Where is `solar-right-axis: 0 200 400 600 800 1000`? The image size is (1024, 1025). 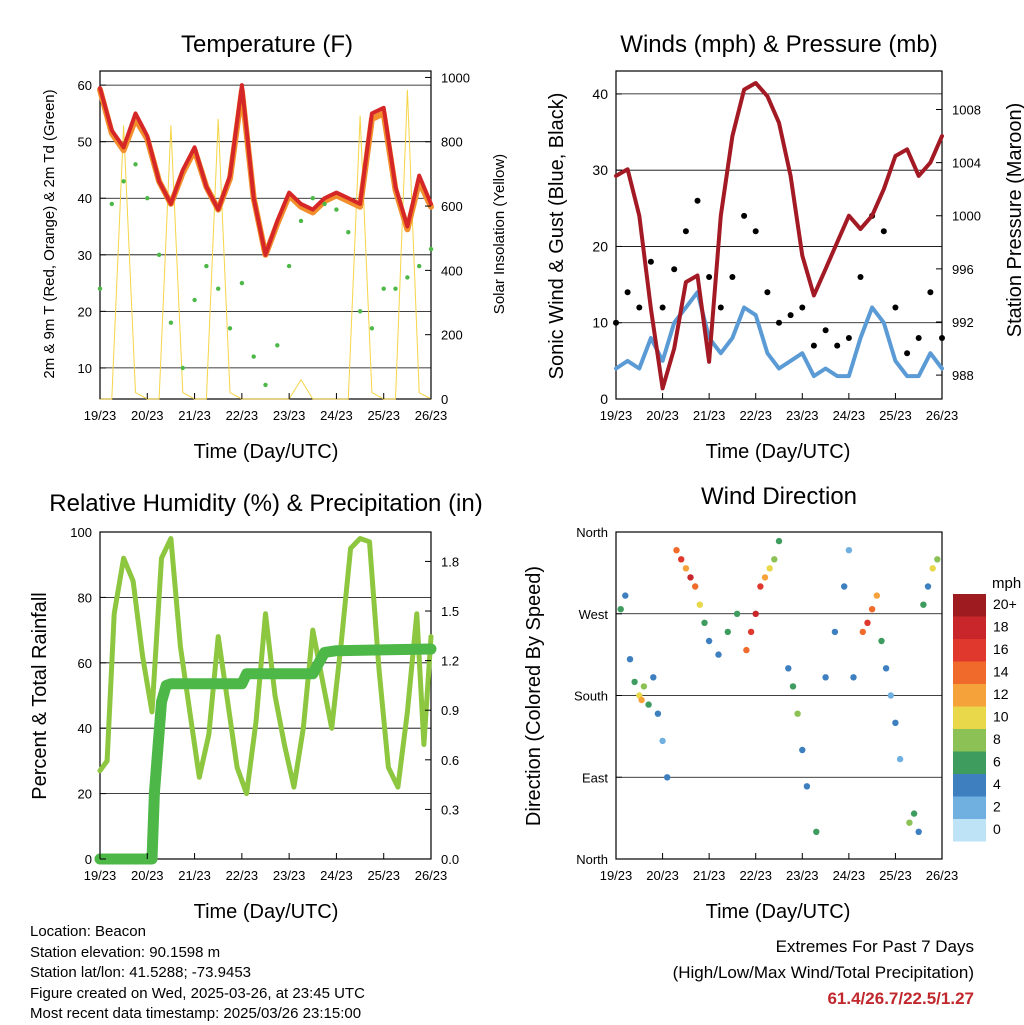
solar-right-axis: 0 200 400 600 800 1000 is located at coordinates (447, 238).